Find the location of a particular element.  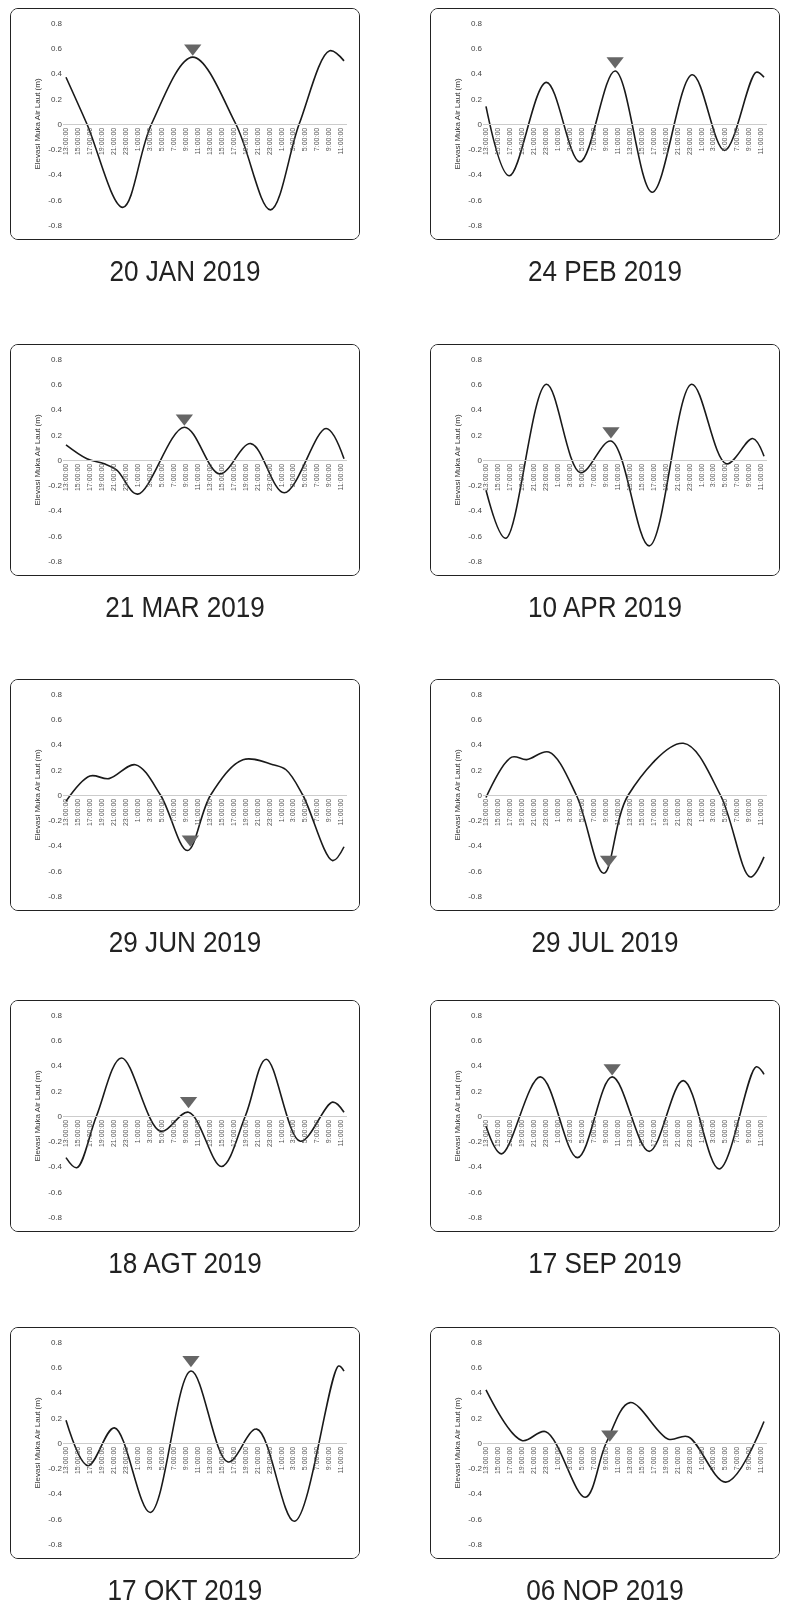

text: 17 OKT 2019 is located at coordinates (185, 1590).